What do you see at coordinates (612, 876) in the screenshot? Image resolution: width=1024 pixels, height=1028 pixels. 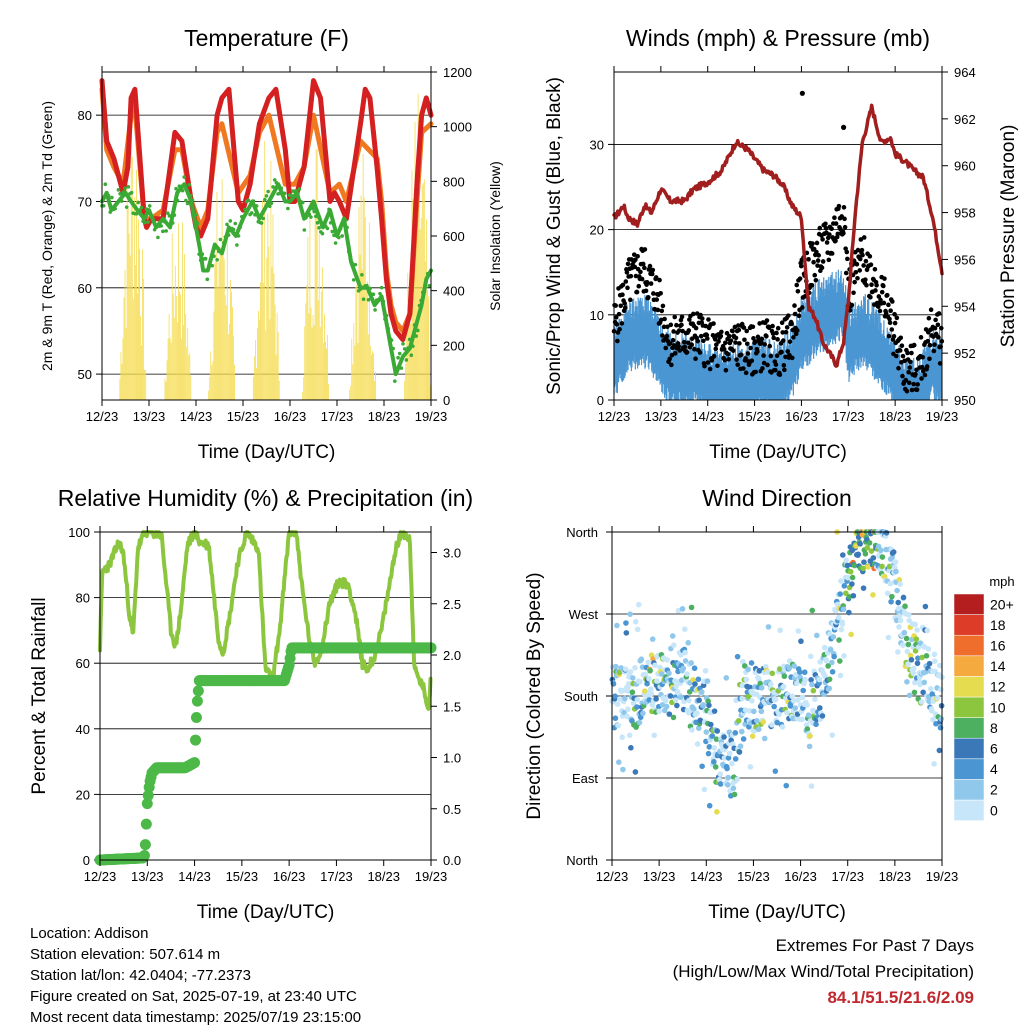 I see `dir-xtick-label: 12/23` at bounding box center [612, 876].